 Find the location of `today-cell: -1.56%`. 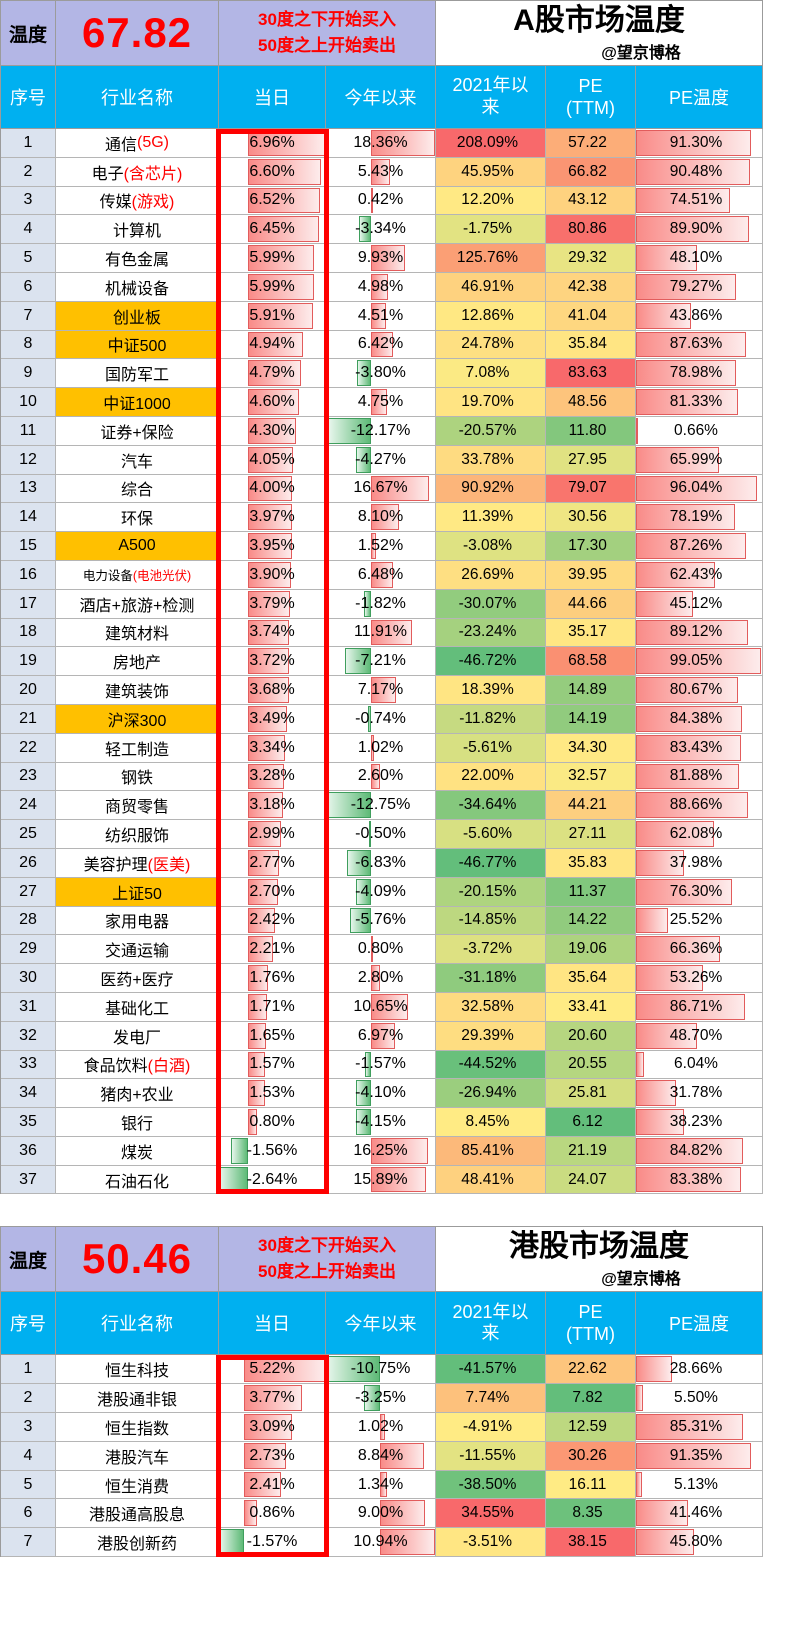

today-cell: -1.56% is located at coordinates (272, 1151).